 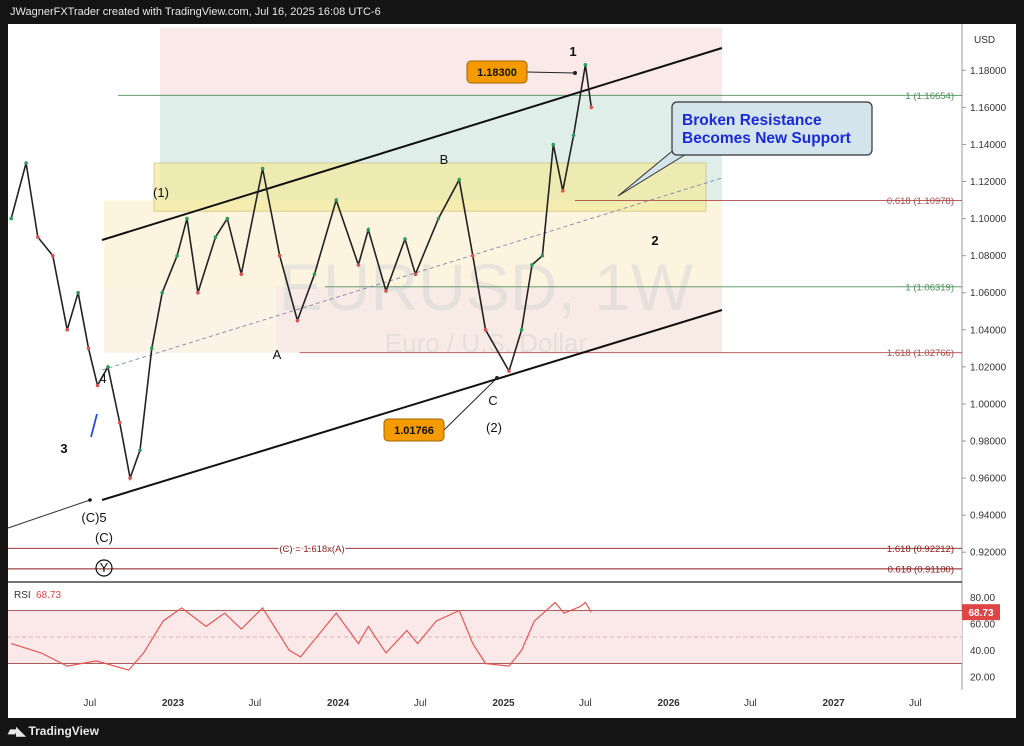 What do you see at coordinates (575, 73) in the screenshot?
I see `price-high-label-marker` at bounding box center [575, 73].